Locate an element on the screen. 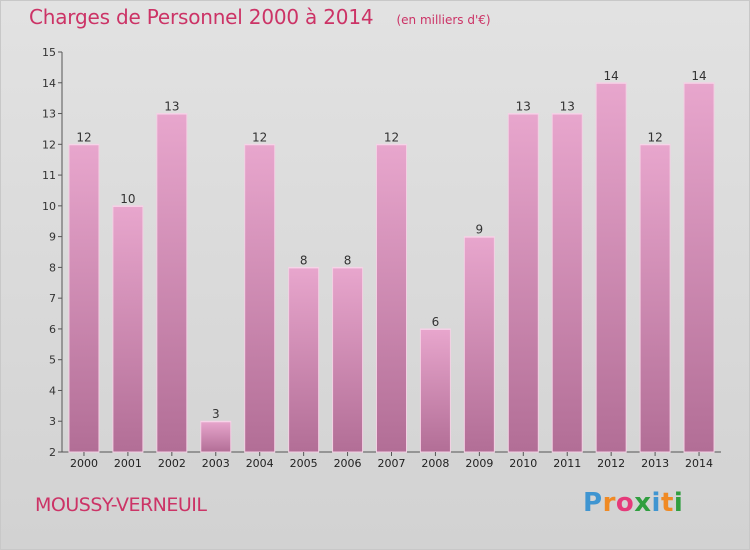 Image resolution: width=750 pixels, height=550 pixels. logo-letter: o is located at coordinates (625, 503).